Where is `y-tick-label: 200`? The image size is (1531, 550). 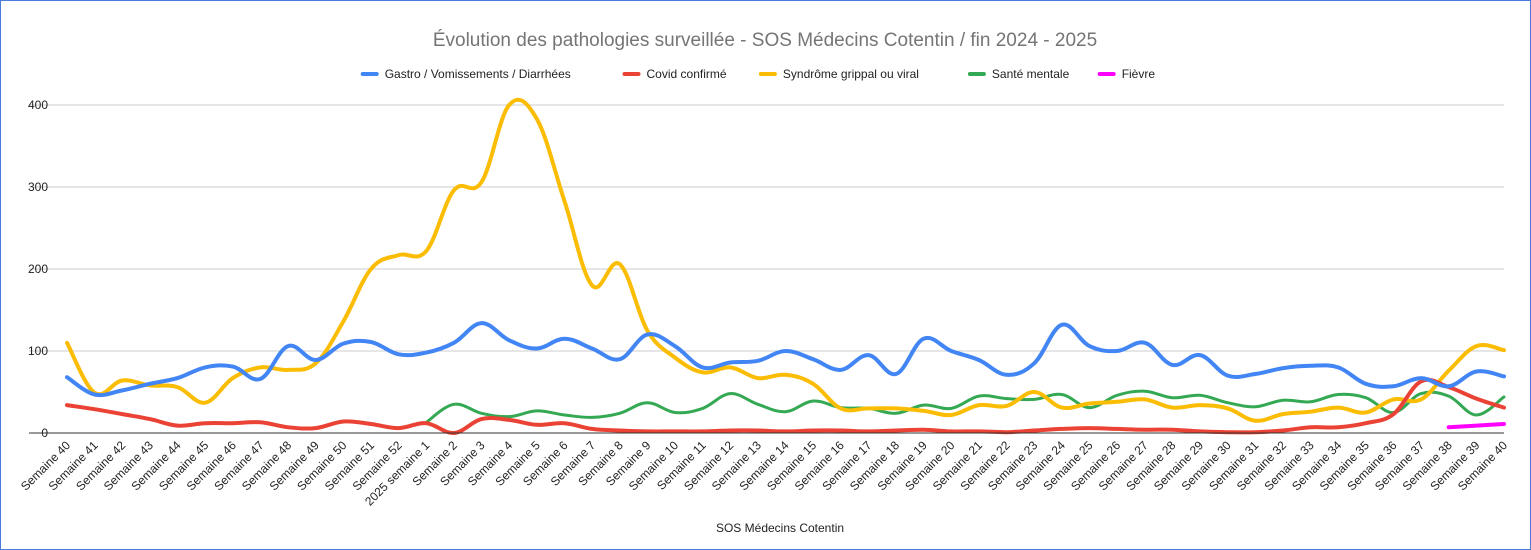
y-tick-label: 200 is located at coordinates (38, 269).